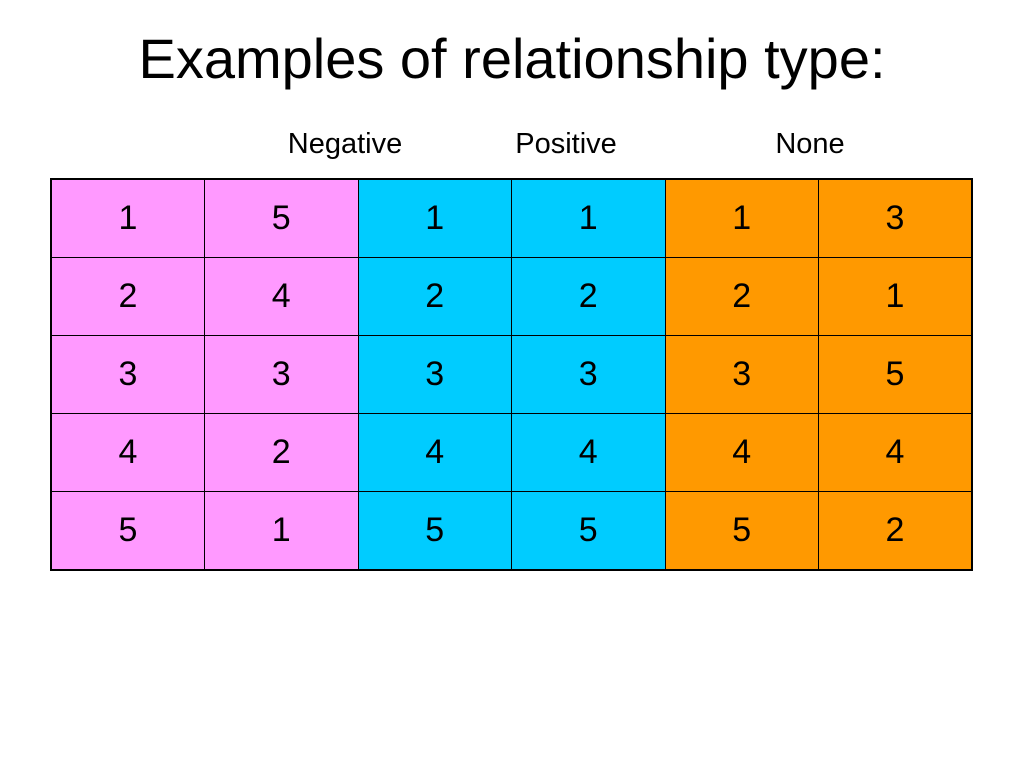 This screenshot has width=1024, height=768. I want to click on table-row: 1 5 1 1 1 3, so click(511, 218).